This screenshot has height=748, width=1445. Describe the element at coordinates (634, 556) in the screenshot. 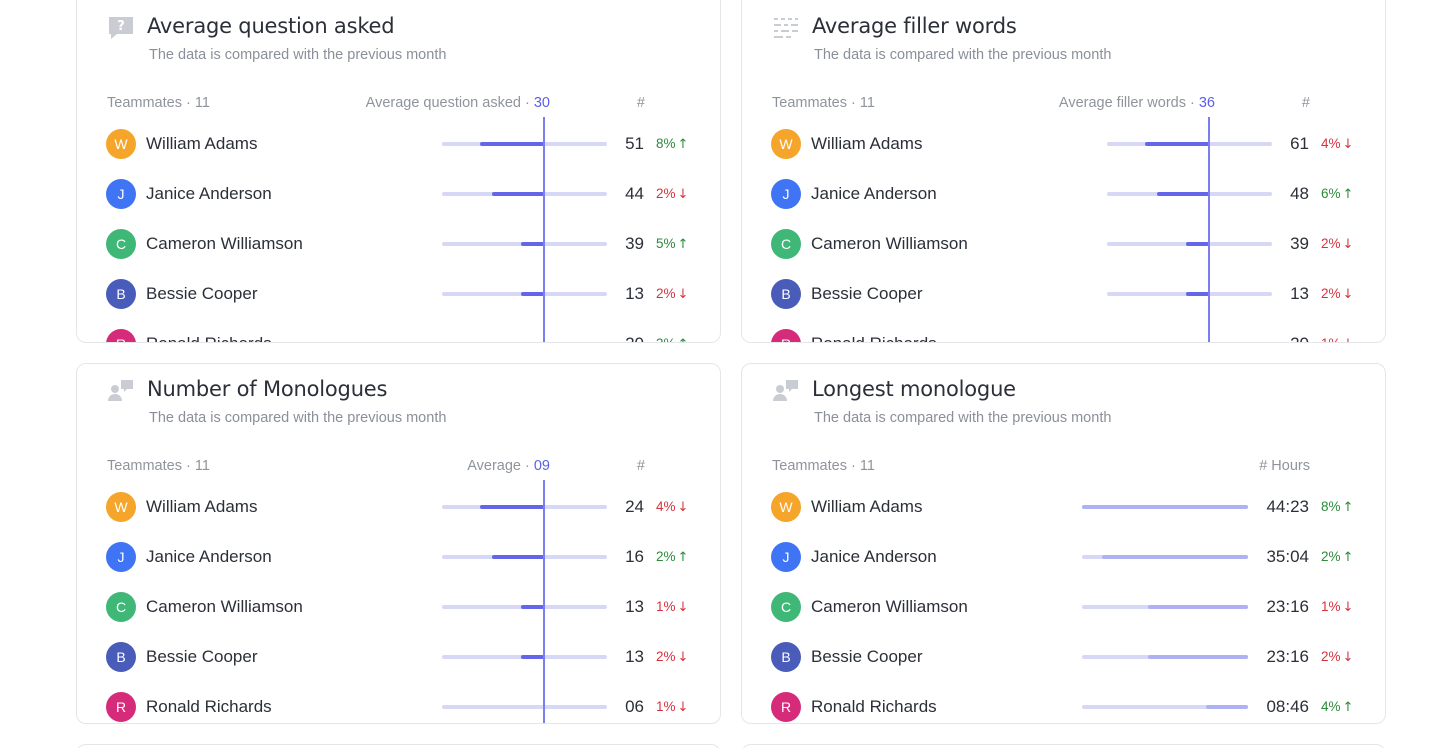

I see `metric-value: 16` at that location.